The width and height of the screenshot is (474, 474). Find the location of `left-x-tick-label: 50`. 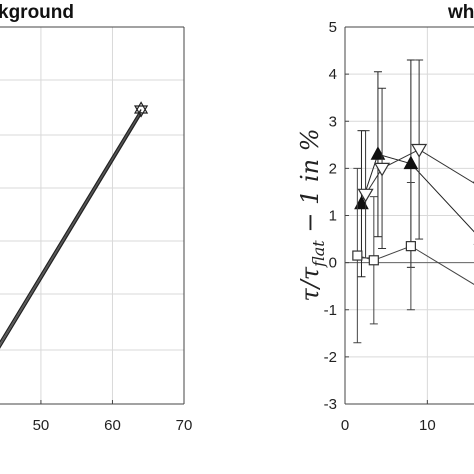

left-x-tick-label: 50 is located at coordinates (41, 425).